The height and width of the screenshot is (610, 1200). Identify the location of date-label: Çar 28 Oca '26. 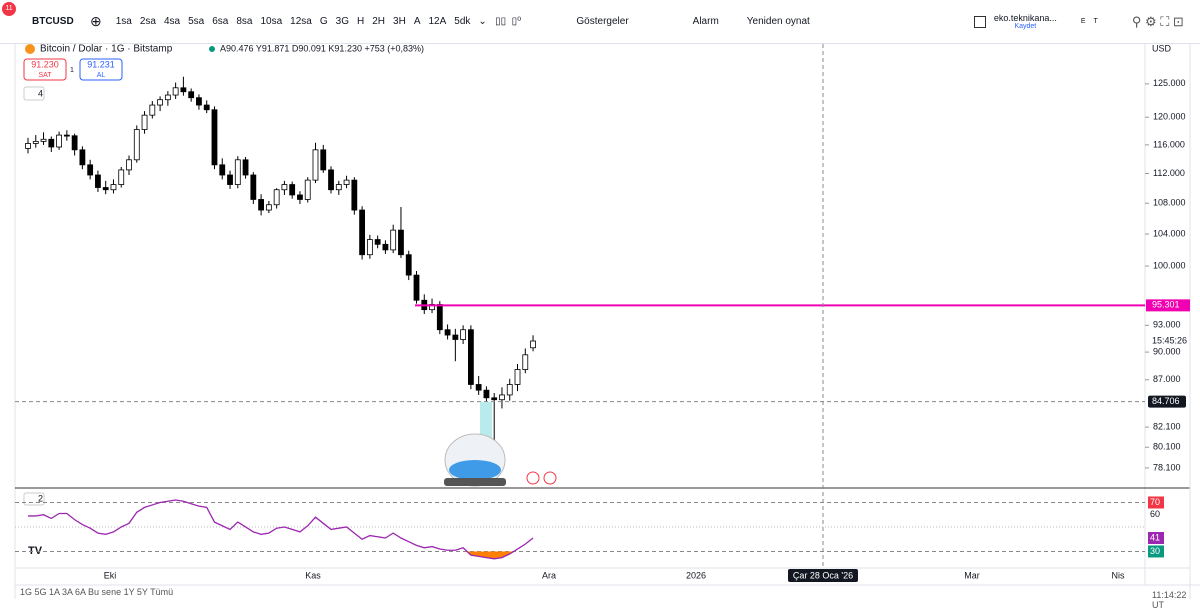
(823, 575).